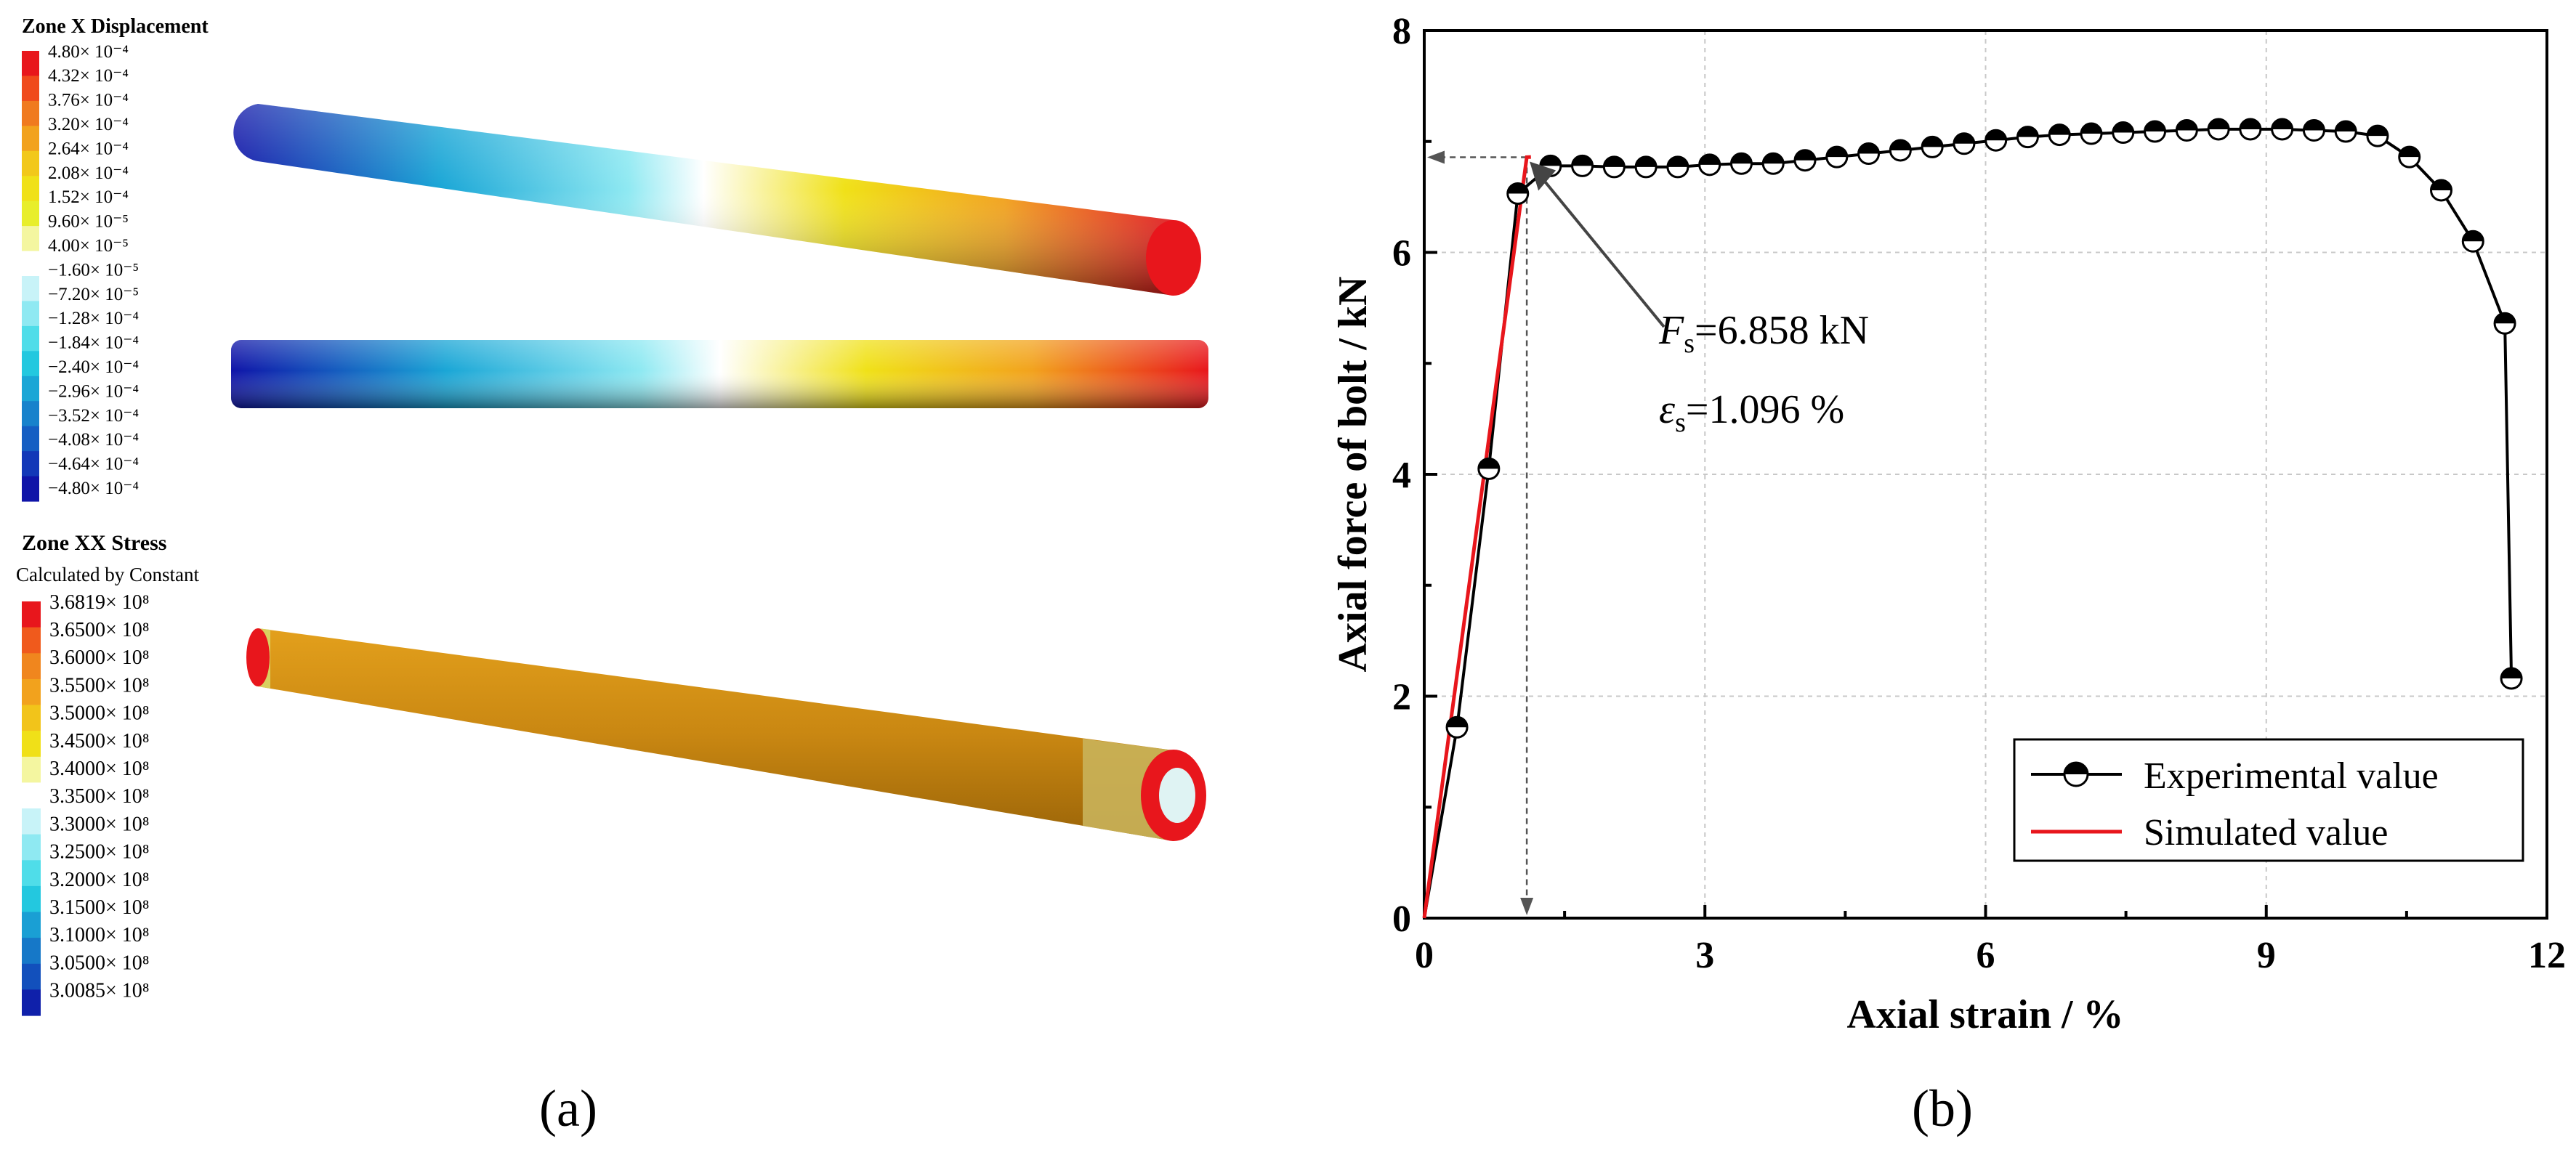 The height and width of the screenshot is (1152, 2576). Describe the element at coordinates (93, 440) in the screenshot. I see `displacement-legend-tick-label: −4.08× 10⁻⁴` at that location.